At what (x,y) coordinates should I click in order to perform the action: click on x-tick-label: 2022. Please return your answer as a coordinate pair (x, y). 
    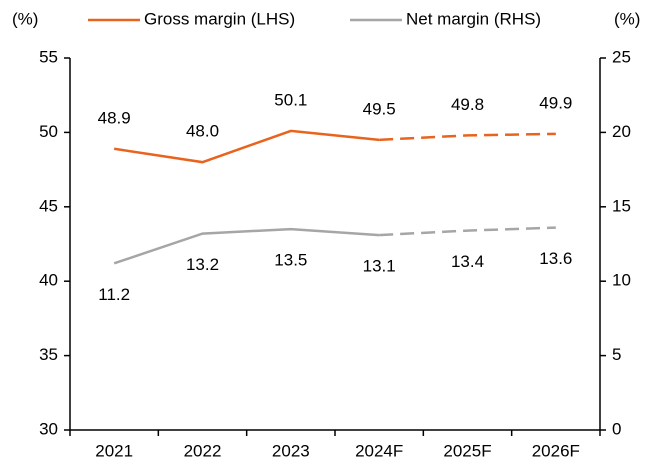
    Looking at the image, I should click on (203, 450).